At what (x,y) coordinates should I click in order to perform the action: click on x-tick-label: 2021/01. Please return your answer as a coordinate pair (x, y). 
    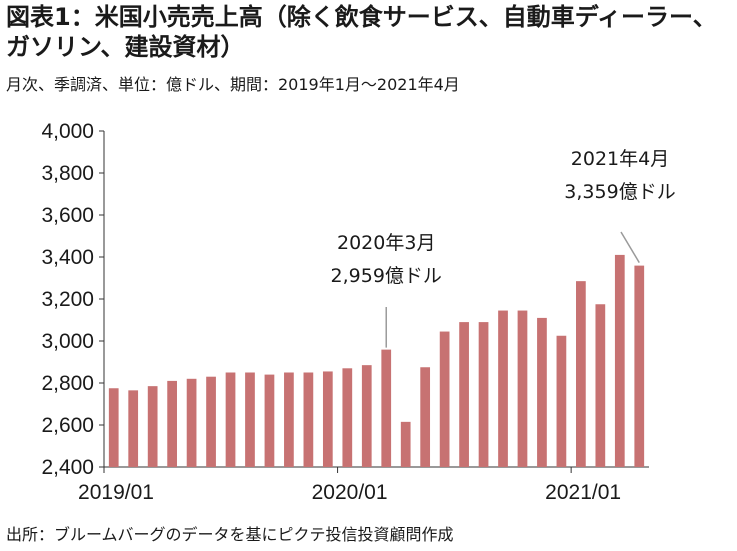
    Looking at the image, I should click on (583, 492).